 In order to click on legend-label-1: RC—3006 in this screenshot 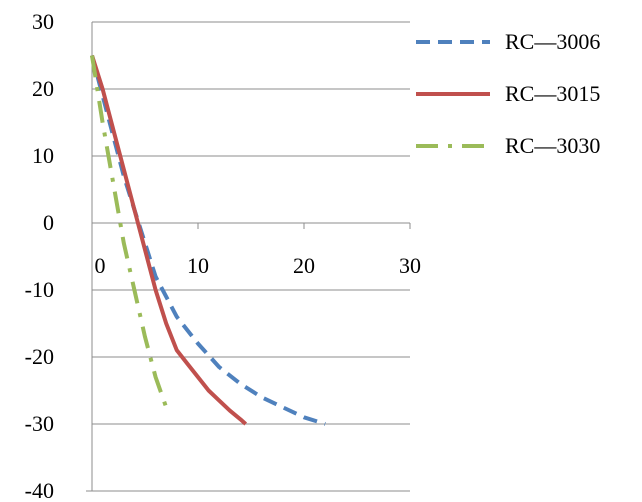, I will do `click(552, 41)`.